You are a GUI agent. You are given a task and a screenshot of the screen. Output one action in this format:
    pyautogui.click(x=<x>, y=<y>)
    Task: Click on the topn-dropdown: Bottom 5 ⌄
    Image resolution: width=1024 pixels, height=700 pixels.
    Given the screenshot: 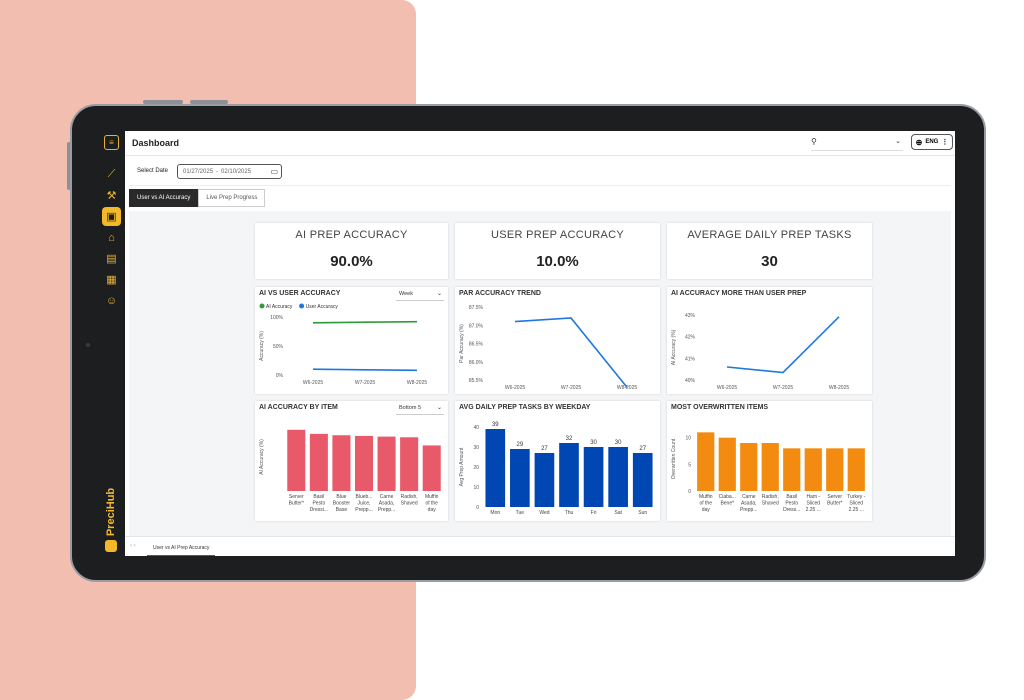 What is the action you would take?
    pyautogui.click(x=420, y=410)
    